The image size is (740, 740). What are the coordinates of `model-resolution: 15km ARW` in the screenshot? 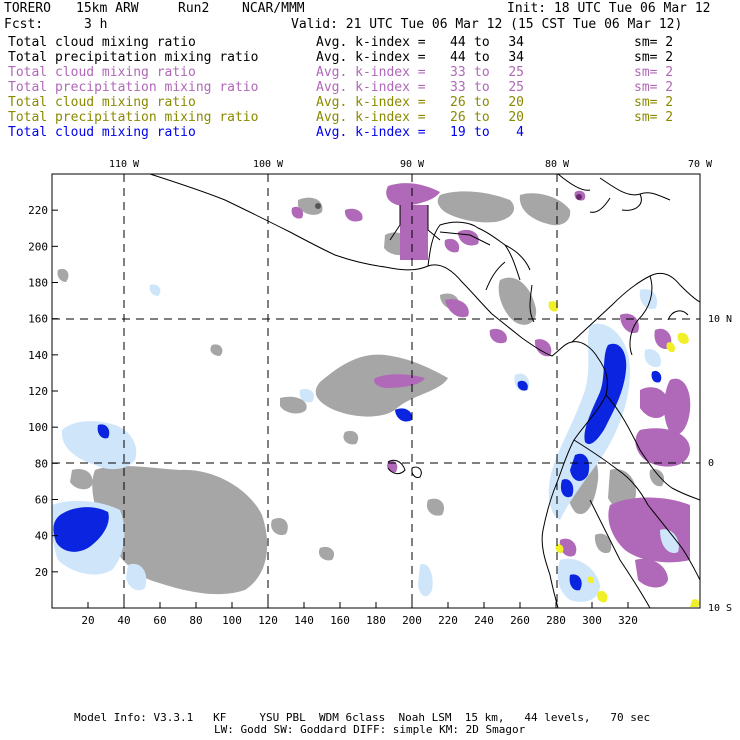 It's located at (107, 8).